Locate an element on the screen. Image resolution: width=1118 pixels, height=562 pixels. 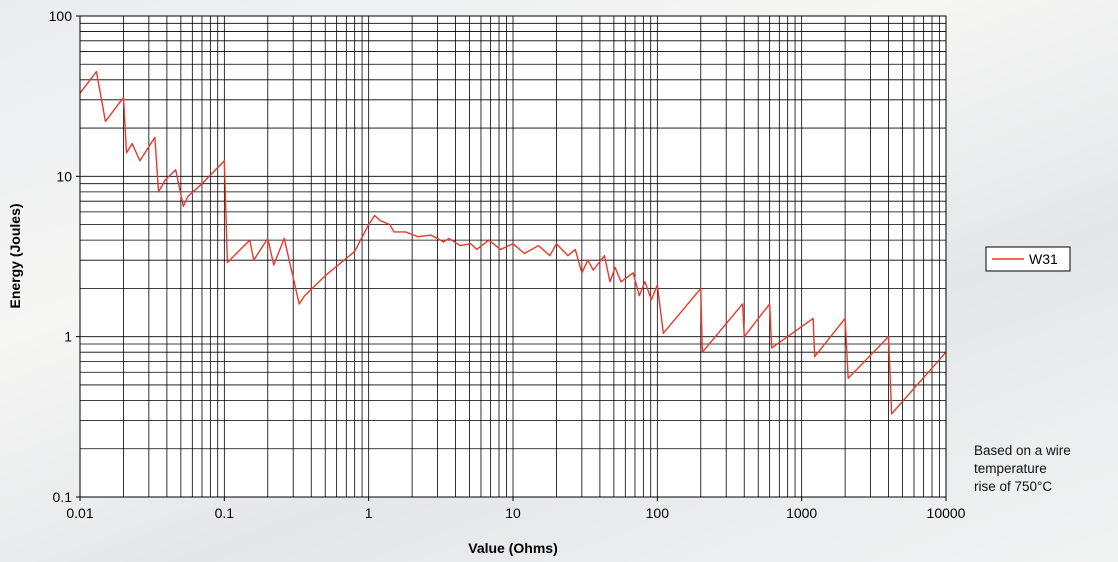
x-tick-label: 100 is located at coordinates (658, 513).